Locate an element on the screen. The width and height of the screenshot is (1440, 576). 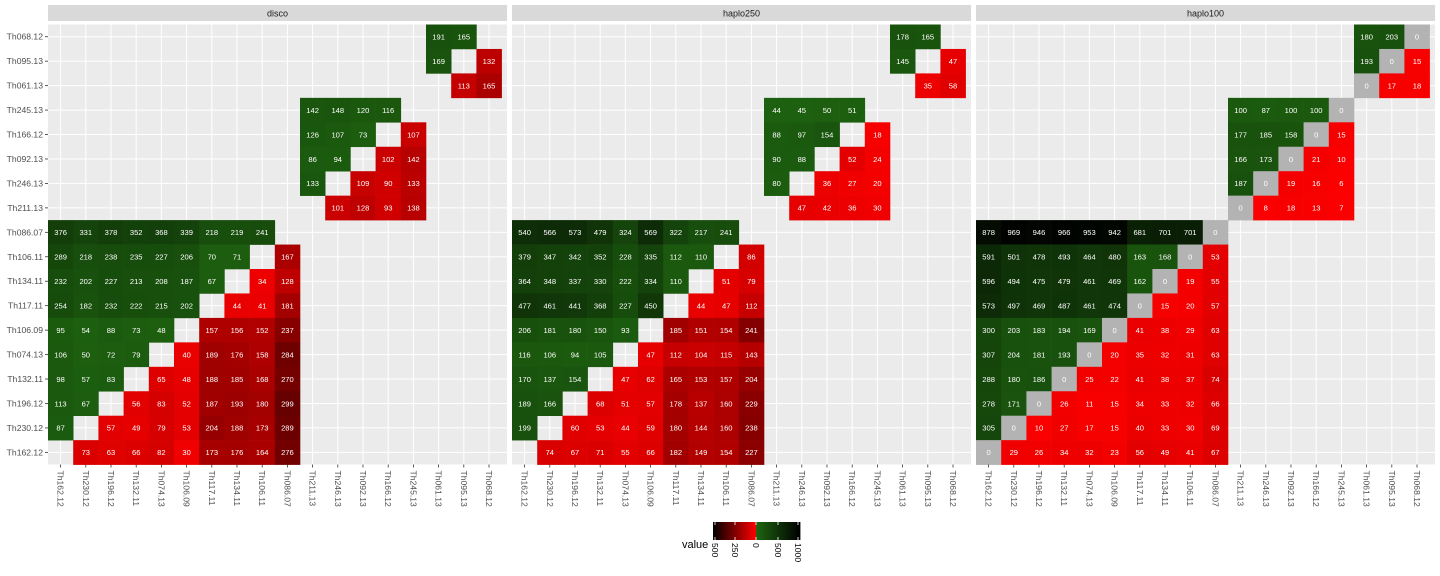
facet-strip is located at coordinates (277, 13).